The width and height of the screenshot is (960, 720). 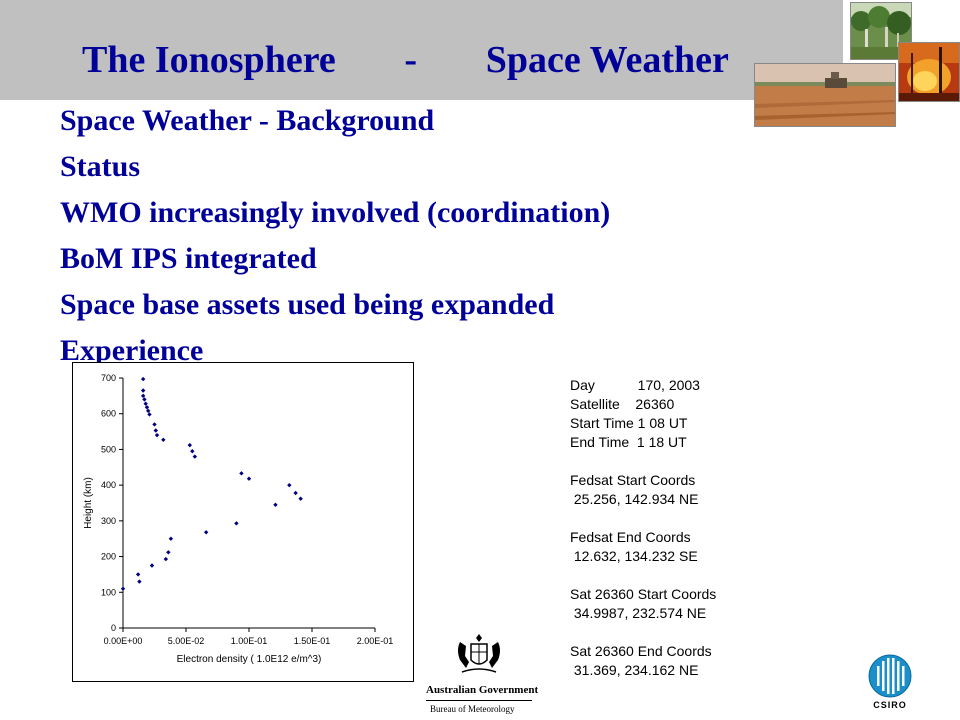 I want to click on x-tick-label: 1.00E-01, so click(x=249, y=641).